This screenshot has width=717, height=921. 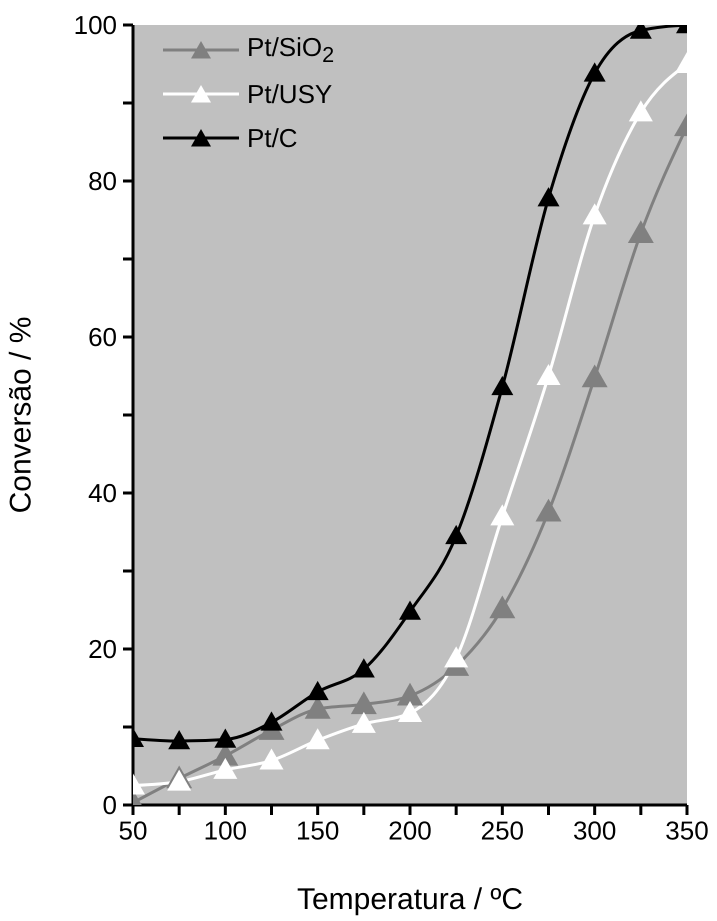 What do you see at coordinates (102, 181) in the screenshot?
I see `y-tick-label: 80` at bounding box center [102, 181].